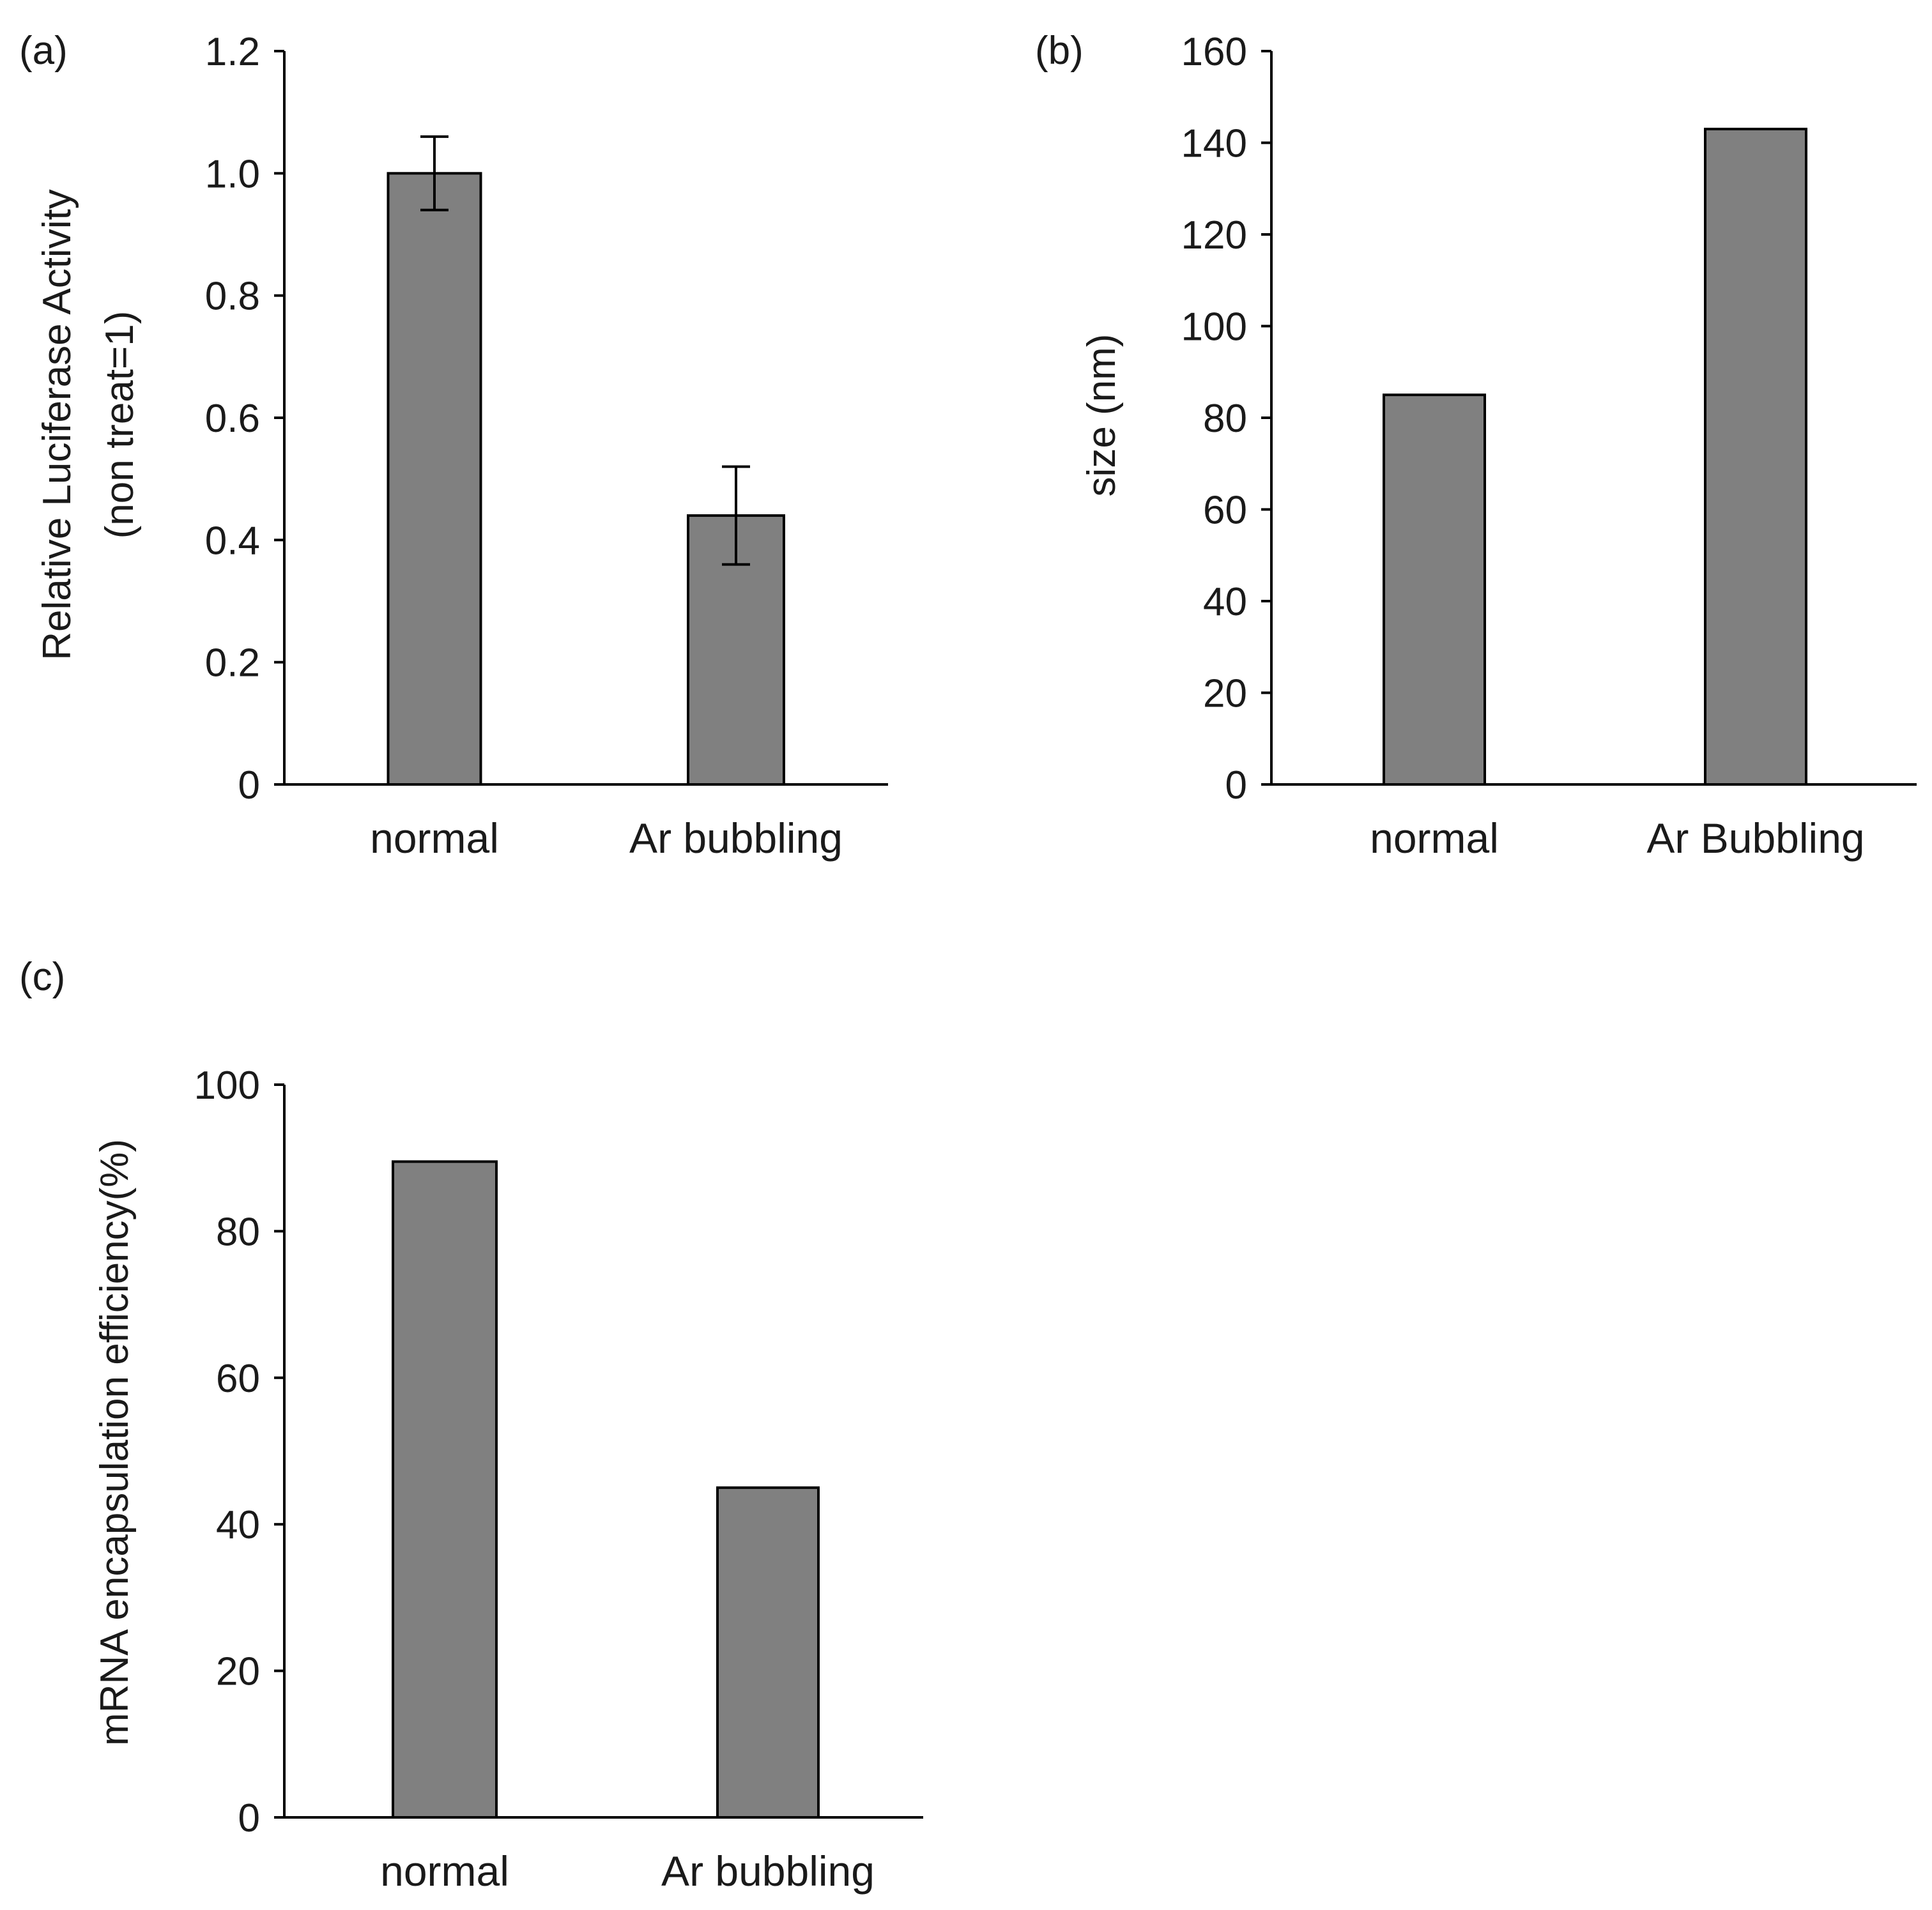 This screenshot has height=1910, width=1932. I want to click on panel-a-ticks: 0 0.2 0.4 0.6 0.8 1.0 1.2, so click(244, 418).